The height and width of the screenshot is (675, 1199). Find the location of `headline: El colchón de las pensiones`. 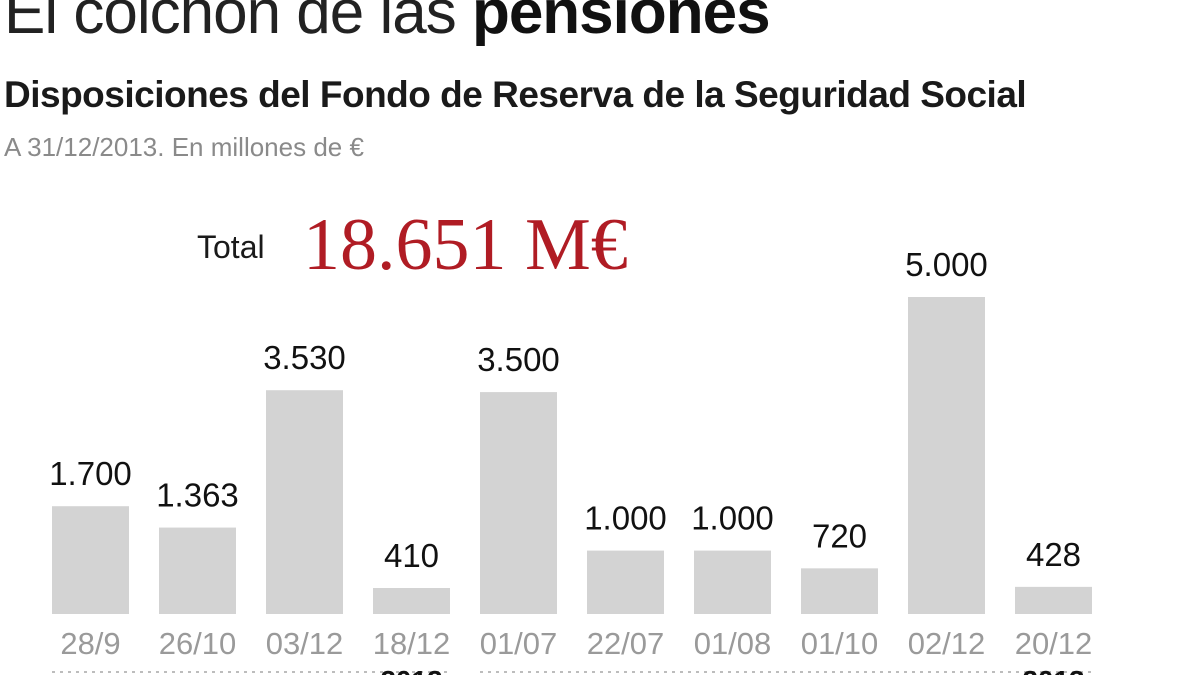

headline: El colchón de las pensiones is located at coordinates (387, 24).